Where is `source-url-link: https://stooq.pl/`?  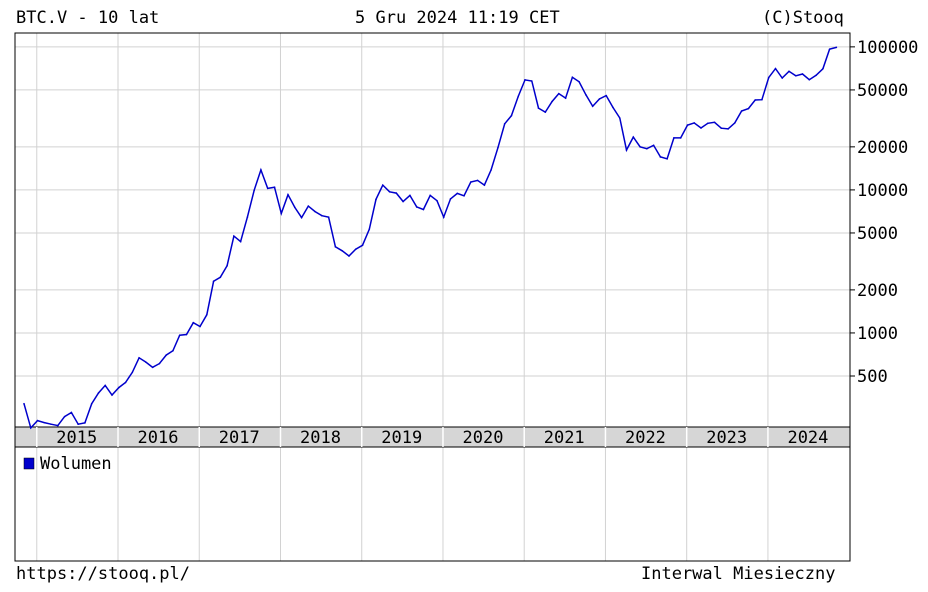
source-url-link: https://stooq.pl/ is located at coordinates (103, 574).